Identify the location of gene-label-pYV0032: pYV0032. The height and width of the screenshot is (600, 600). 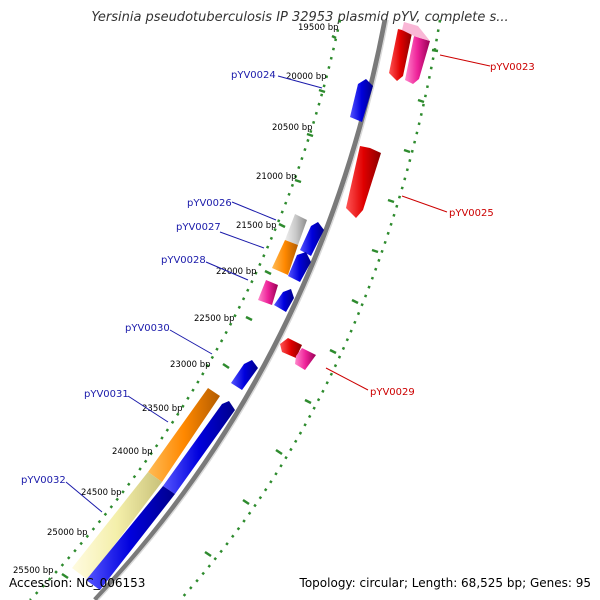
(43, 480).